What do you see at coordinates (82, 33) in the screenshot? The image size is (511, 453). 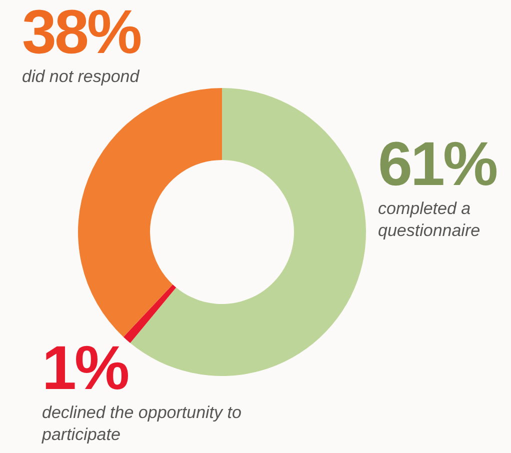 I see `data-label: 38%` at bounding box center [82, 33].